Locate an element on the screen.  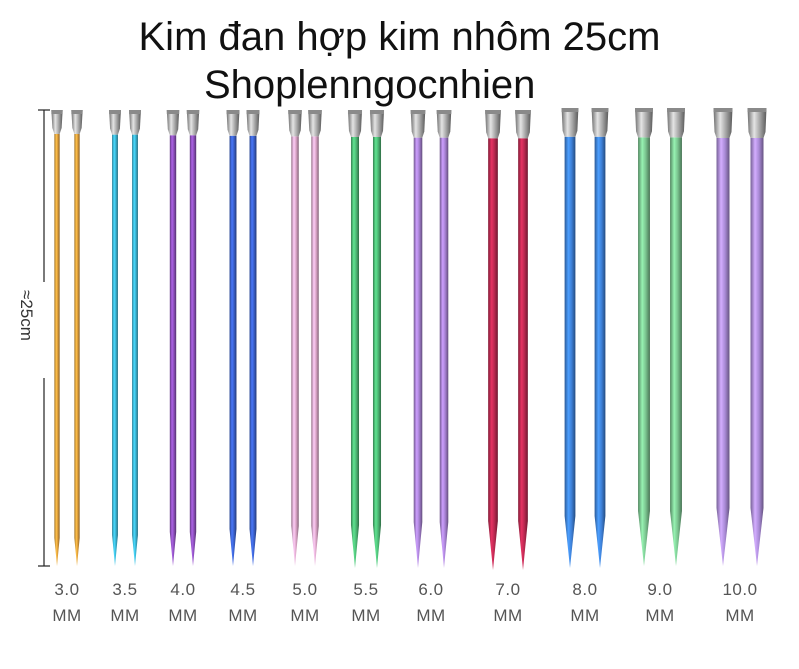
size-label: 10.0 is located at coordinates (740, 589).